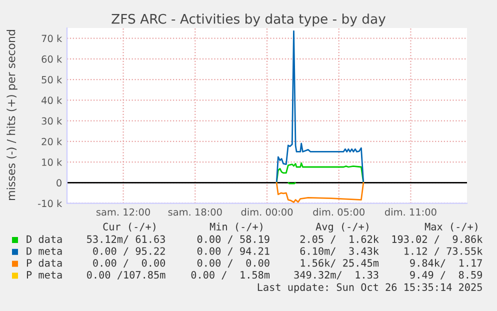  Describe the element at coordinates (52, 59) in the screenshot. I see `y-tick-label: 60 k` at that location.